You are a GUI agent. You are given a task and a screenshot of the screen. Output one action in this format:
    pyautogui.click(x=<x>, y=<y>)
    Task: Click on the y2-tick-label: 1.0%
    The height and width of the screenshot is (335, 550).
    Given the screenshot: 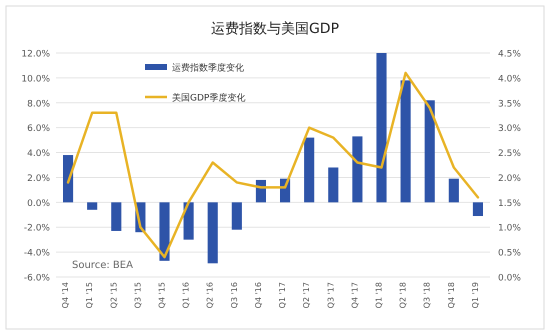 What is the action you would take?
    pyautogui.click(x=510, y=229)
    